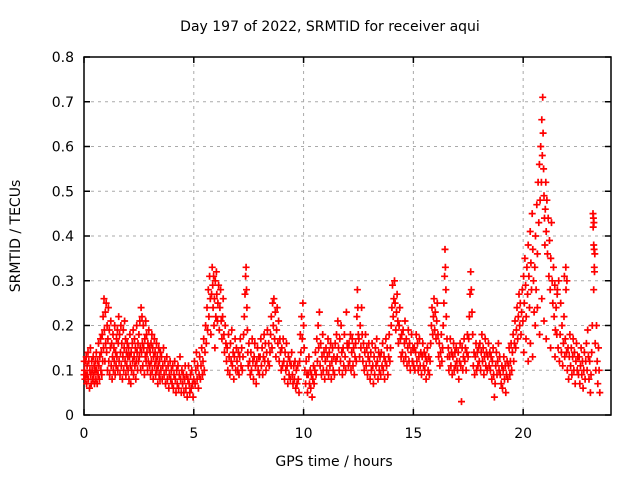  What do you see at coordinates (63, 103) in the screenshot?
I see `y-tick-label: 0.7` at bounding box center [63, 103].